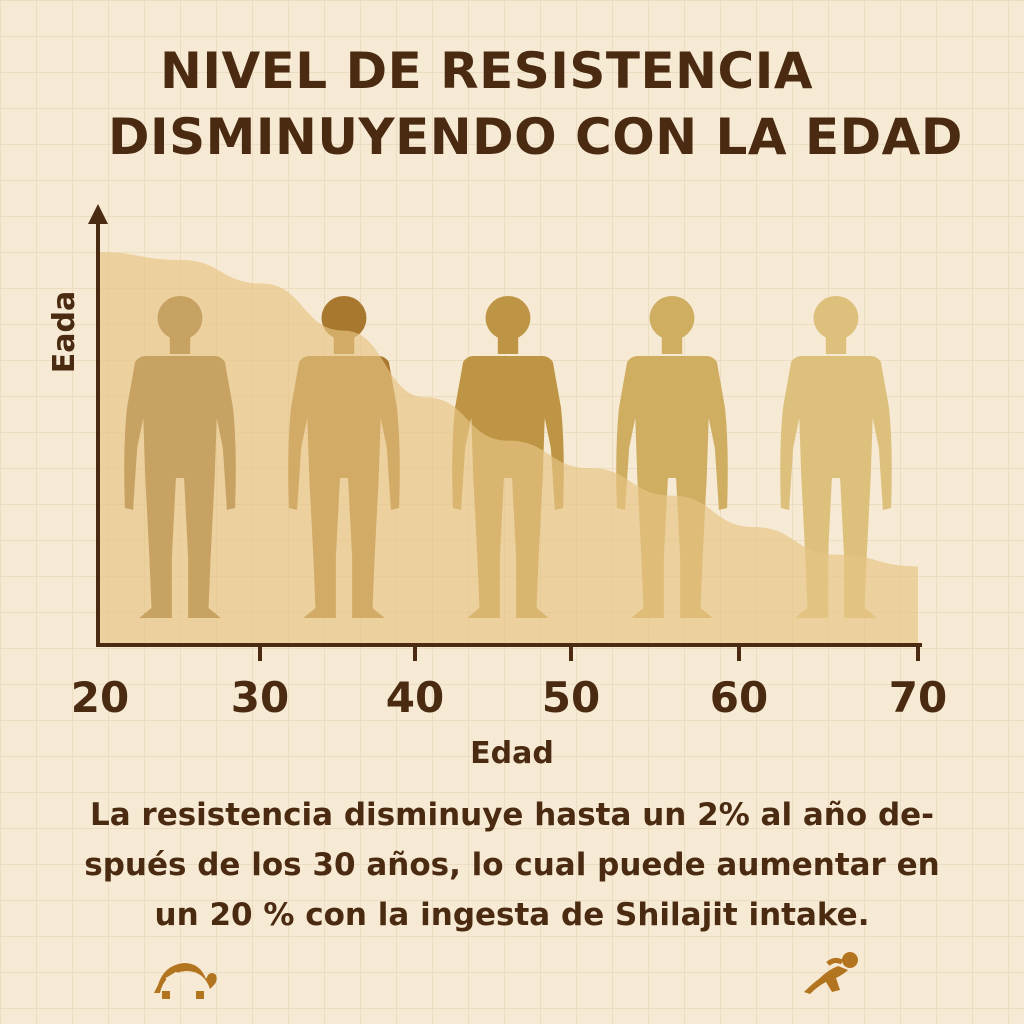 The height and width of the screenshot is (1024, 1024). Describe the element at coordinates (535, 137) in the screenshot. I see `title-line-2: DISMINUYENDO CON LA EDAD` at that location.